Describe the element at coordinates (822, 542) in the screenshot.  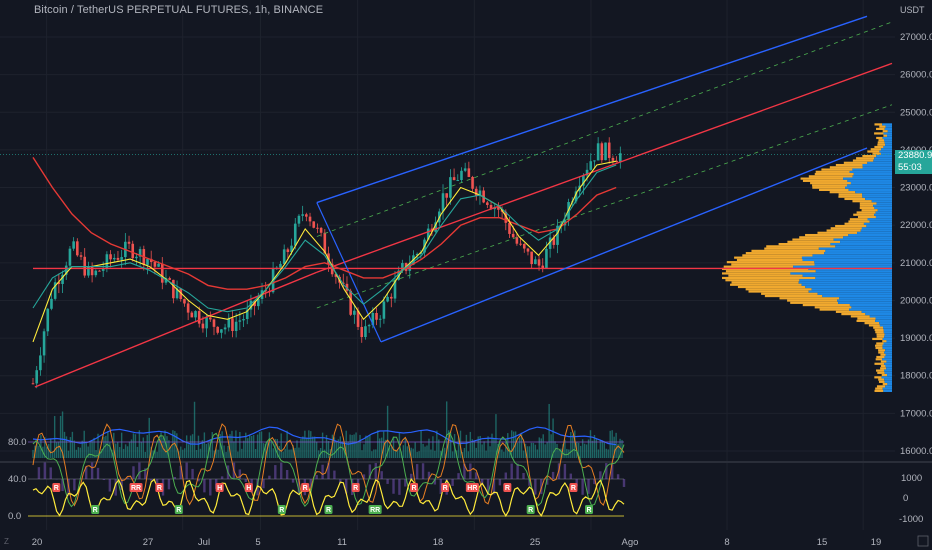
I see `time-tick: 15` at that location.